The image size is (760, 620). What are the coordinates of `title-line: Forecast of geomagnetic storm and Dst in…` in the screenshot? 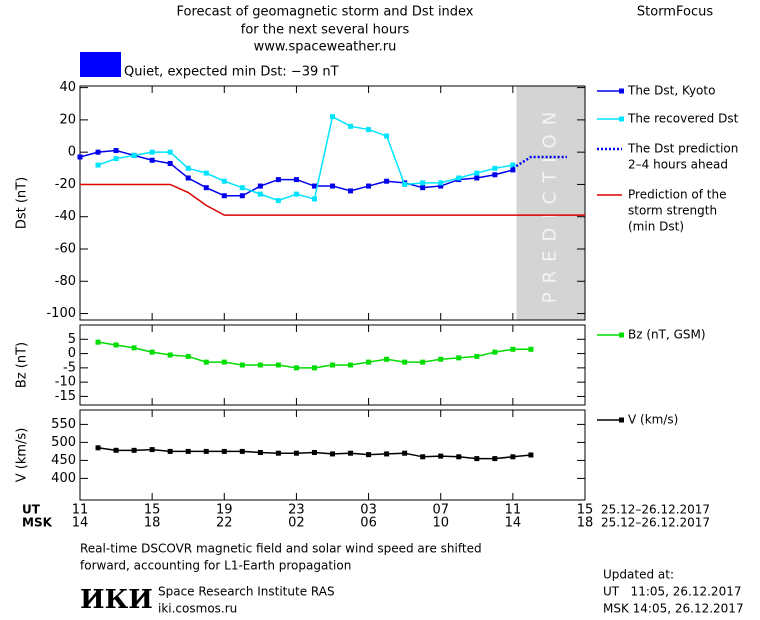 It's located at (324, 12).